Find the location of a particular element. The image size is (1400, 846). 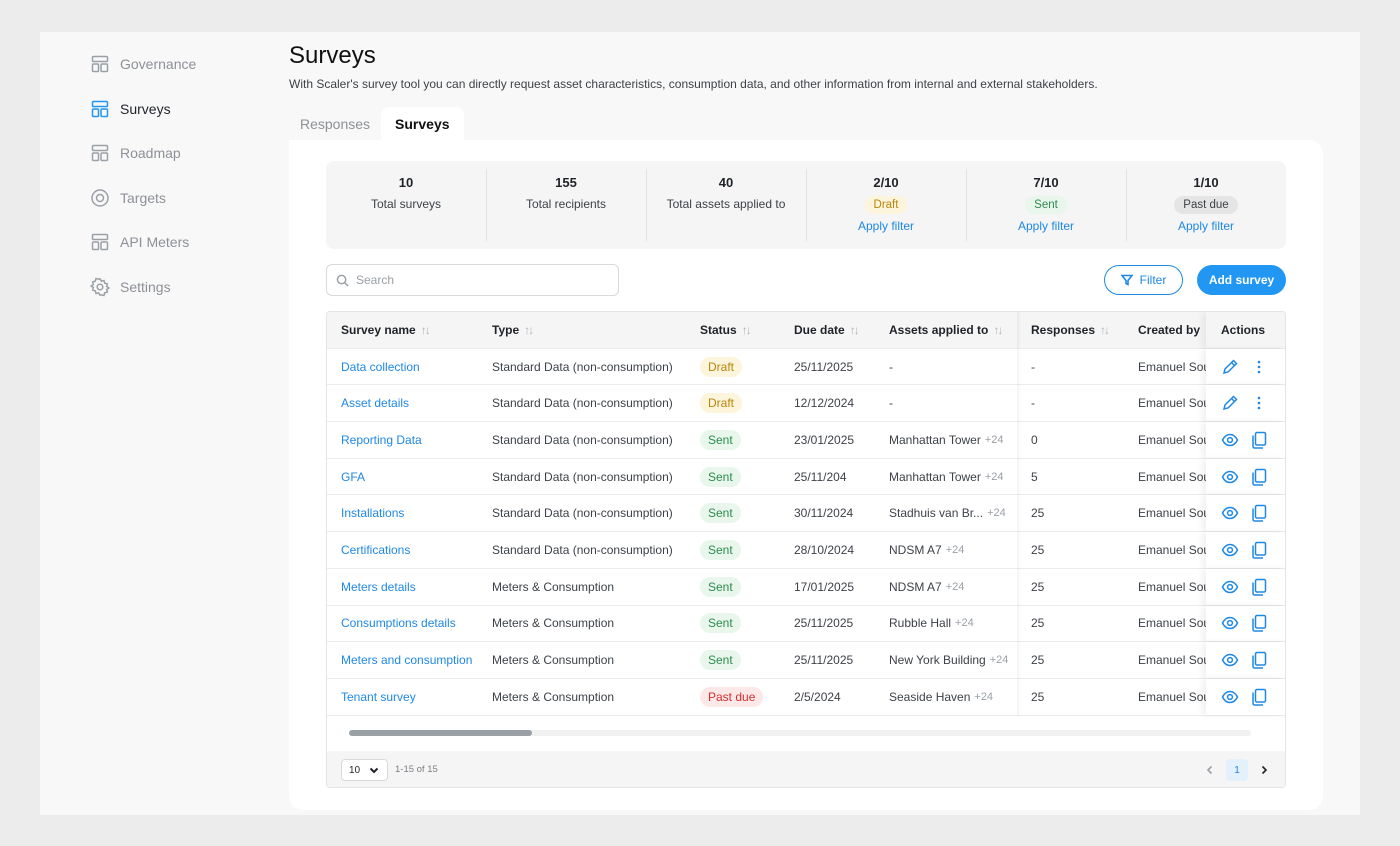

search-input is located at coordinates (476, 280).